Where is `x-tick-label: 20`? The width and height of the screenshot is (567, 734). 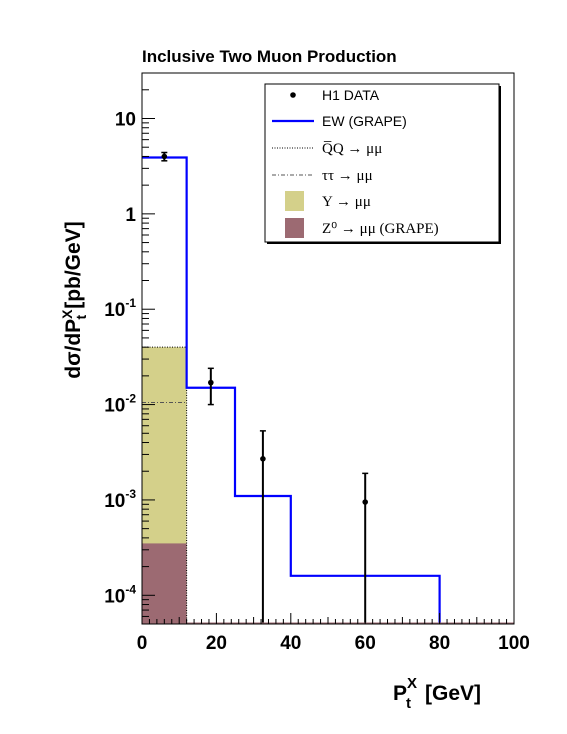 x-tick-label: 20 is located at coordinates (216, 643).